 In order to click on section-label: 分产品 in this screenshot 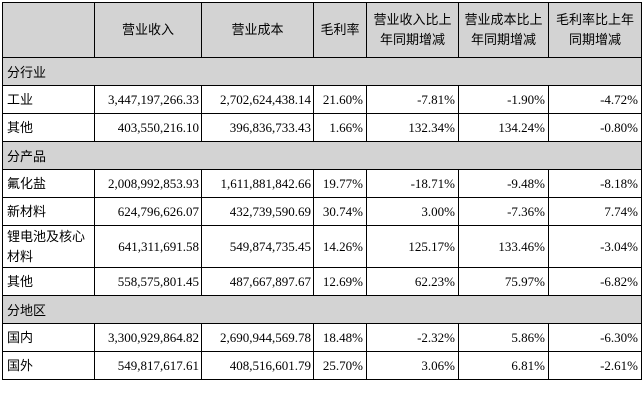, I will do `click(322, 155)`.